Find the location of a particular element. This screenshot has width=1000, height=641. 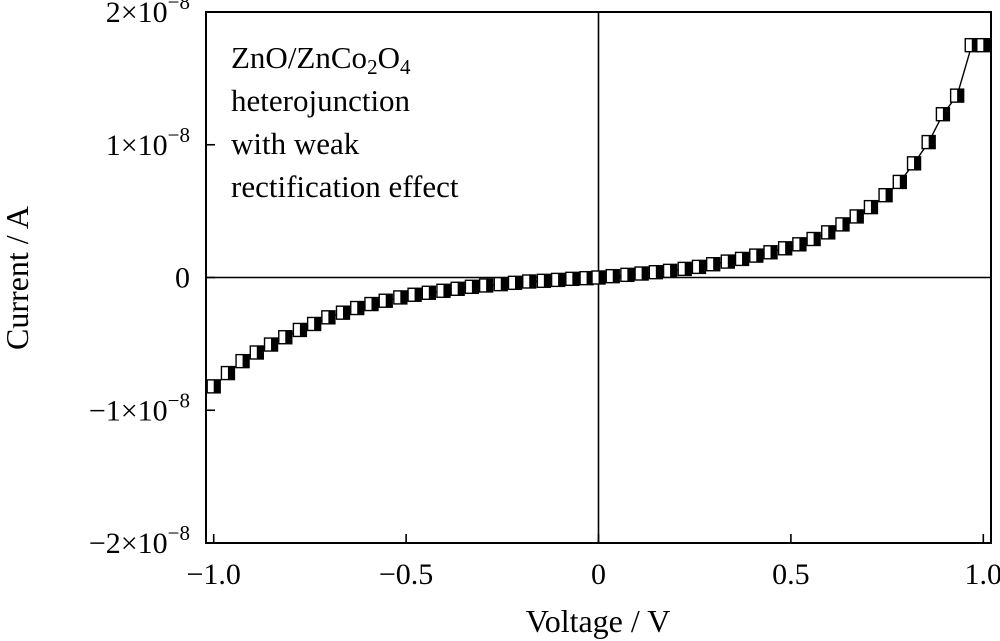

y-tick-label: 2×10−8 is located at coordinates (148, 14).